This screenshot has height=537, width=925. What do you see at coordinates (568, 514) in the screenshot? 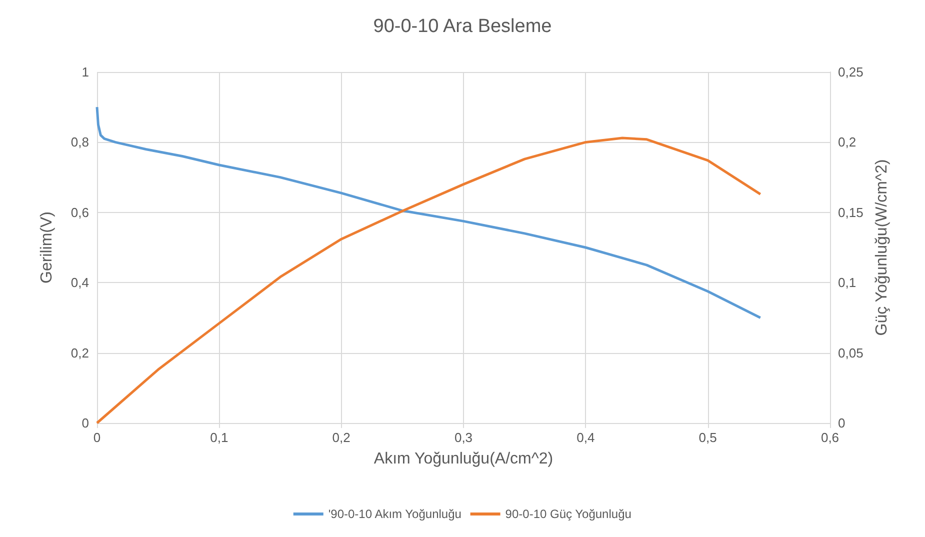
I see `legend-label: 90-0-10 Güç Yoğunluğu` at bounding box center [568, 514].